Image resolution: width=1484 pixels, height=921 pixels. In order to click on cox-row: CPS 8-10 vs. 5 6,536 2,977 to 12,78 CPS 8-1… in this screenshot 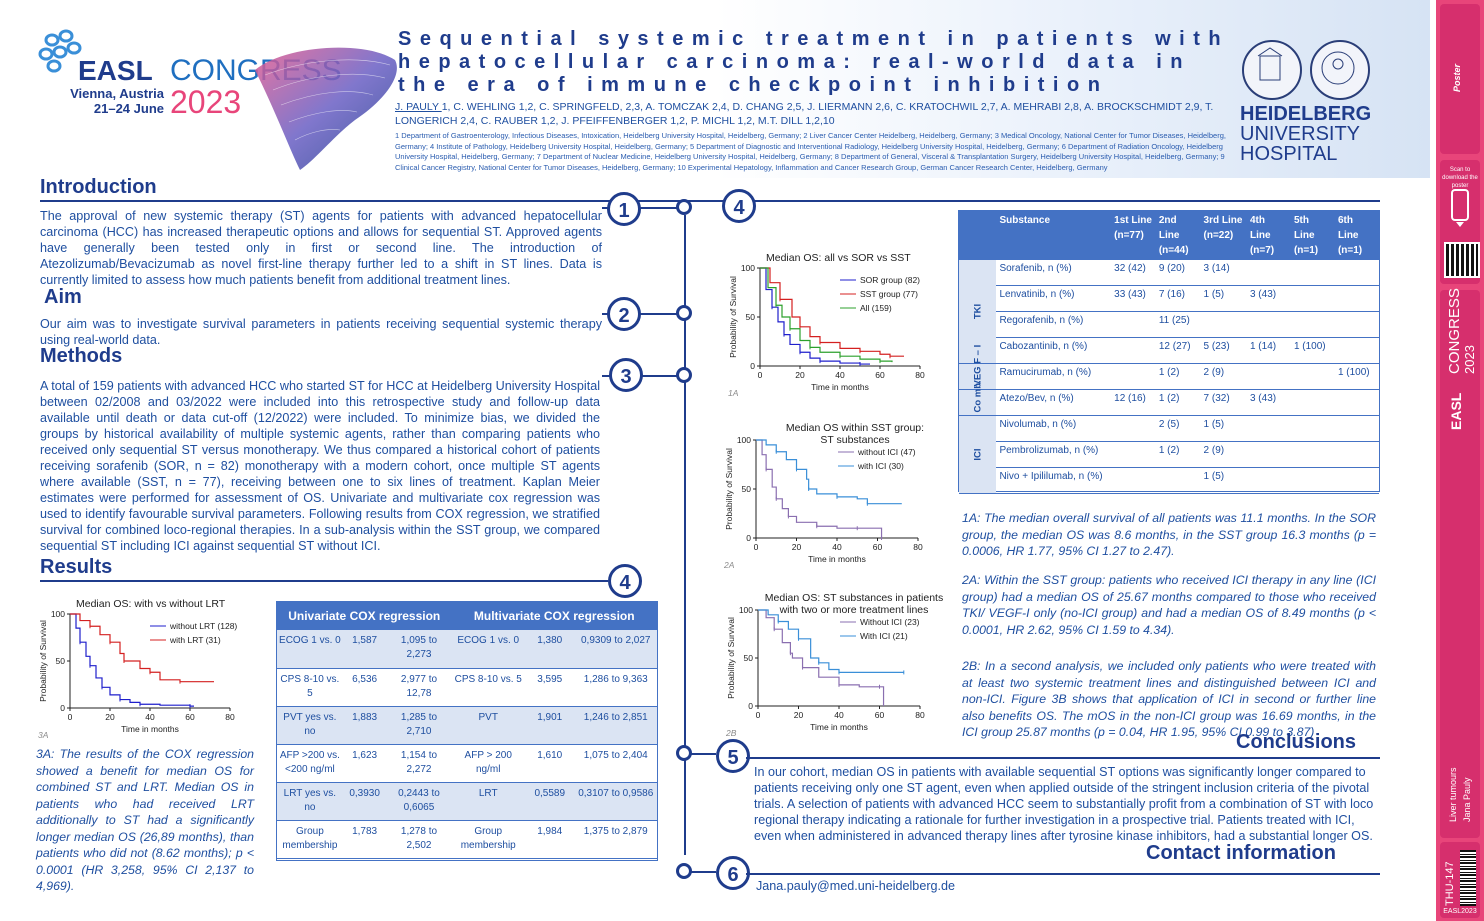, I will do `click(467, 687)`.